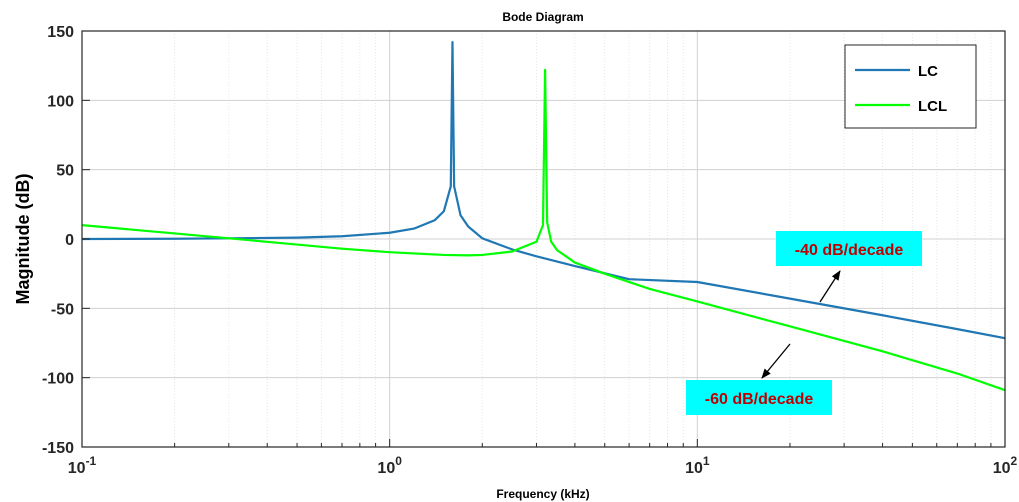 The width and height of the screenshot is (1019, 502). I want to click on x-axis-label: Frequency (kHz), so click(542, 494).